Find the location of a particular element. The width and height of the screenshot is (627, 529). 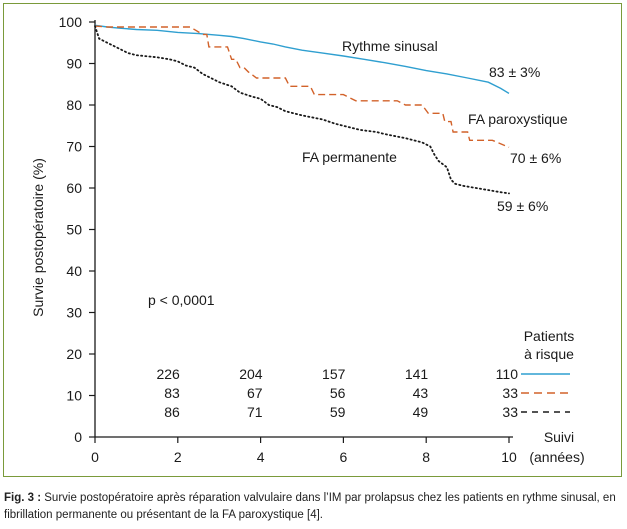

series-name-label: FA paroxystique is located at coordinates (518, 119).